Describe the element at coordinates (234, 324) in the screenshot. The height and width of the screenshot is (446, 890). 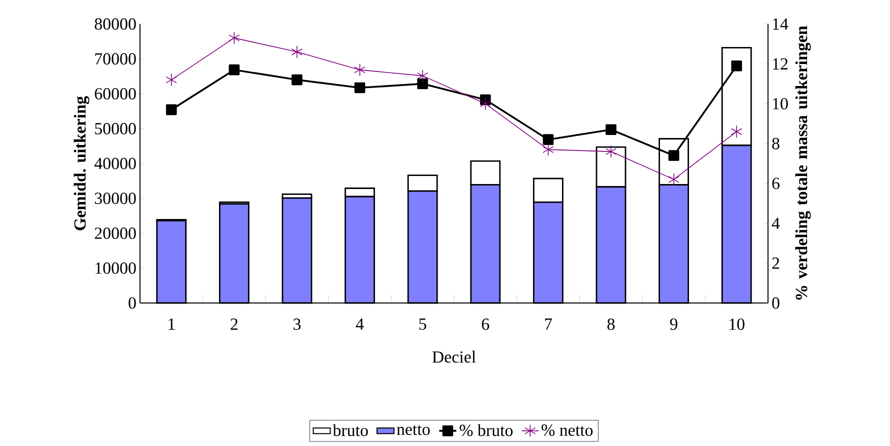
I see `x-tick-label: 2` at that location.